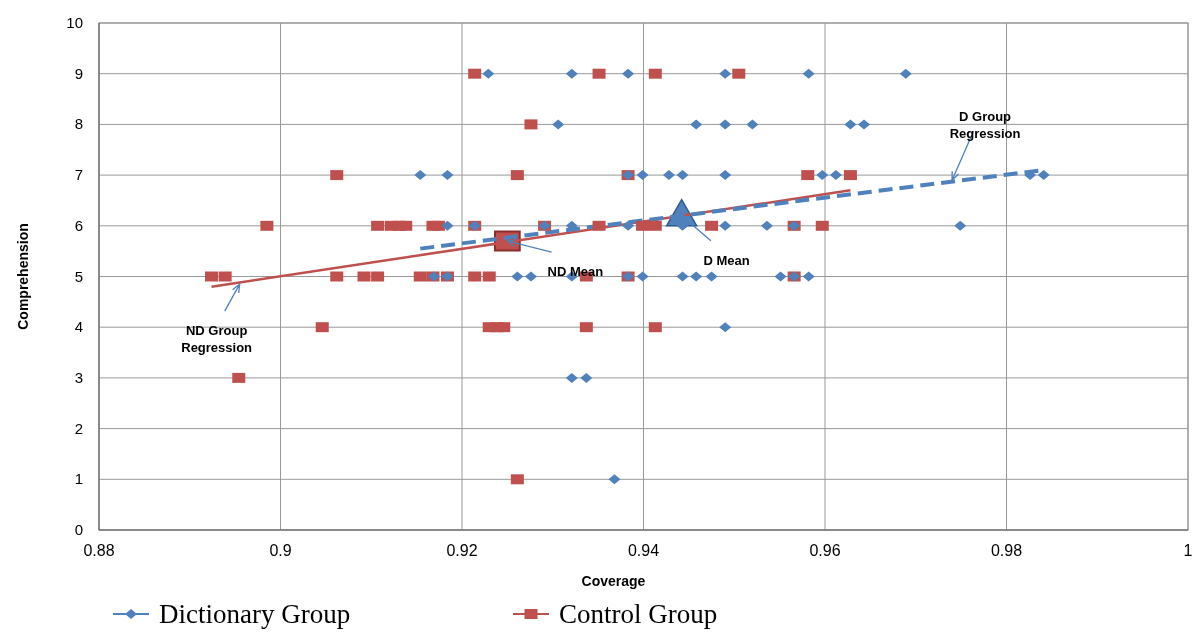  I want to click on y-tick-label: 4, so click(78, 327).